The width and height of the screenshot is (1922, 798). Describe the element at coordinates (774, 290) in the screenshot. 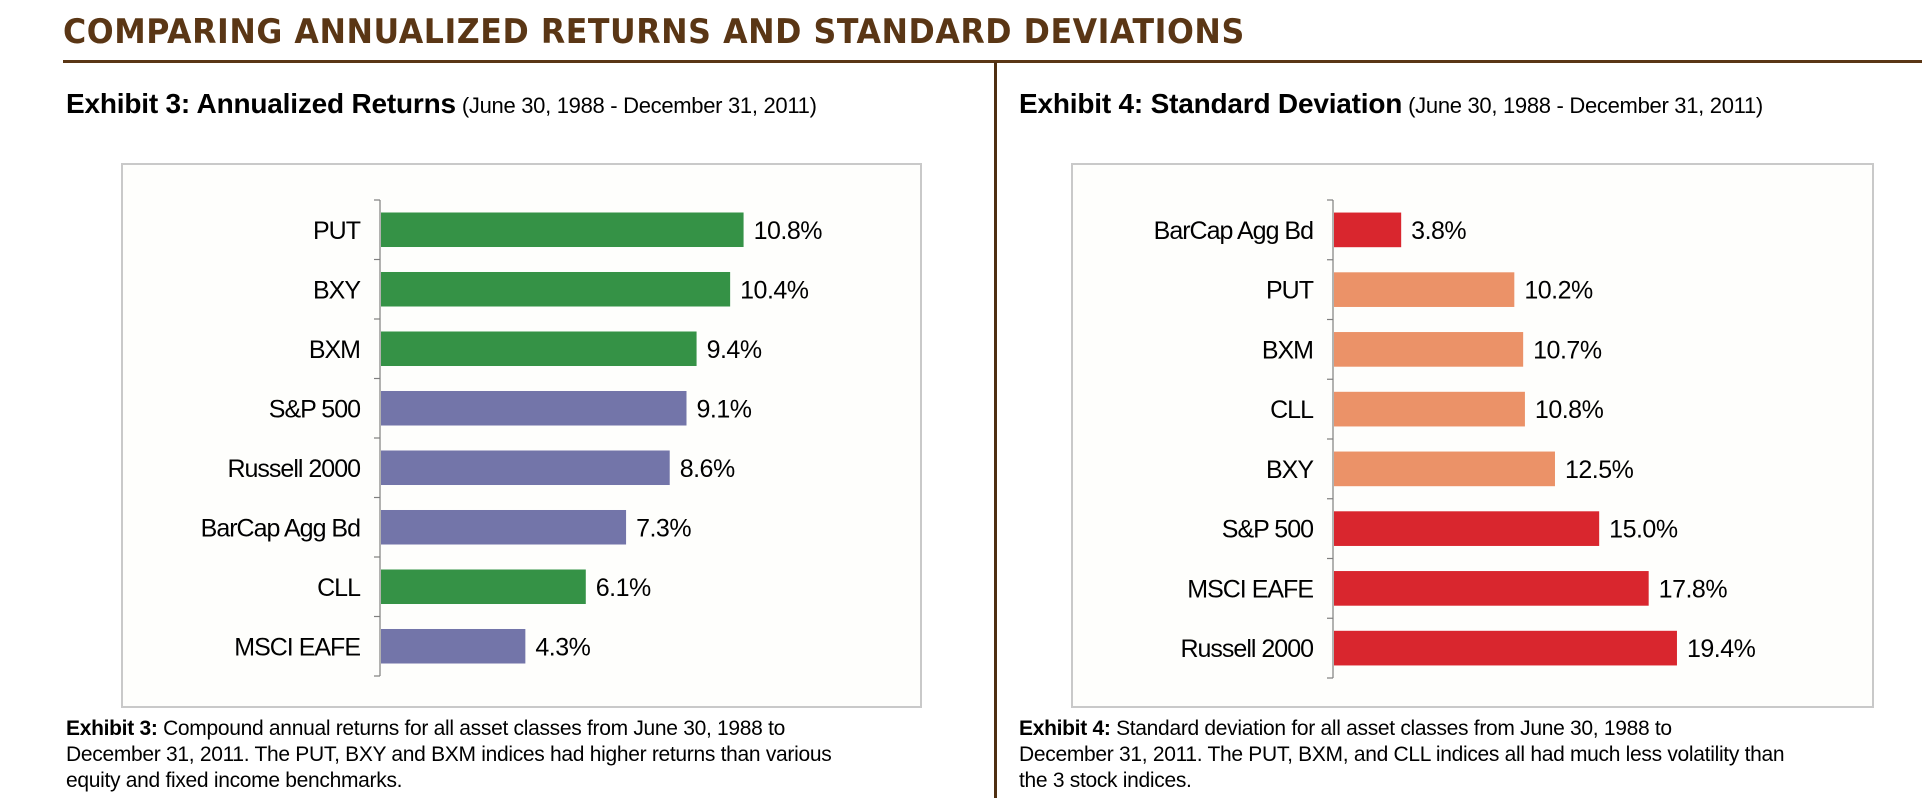

I see `data-label: 10.4%` at that location.